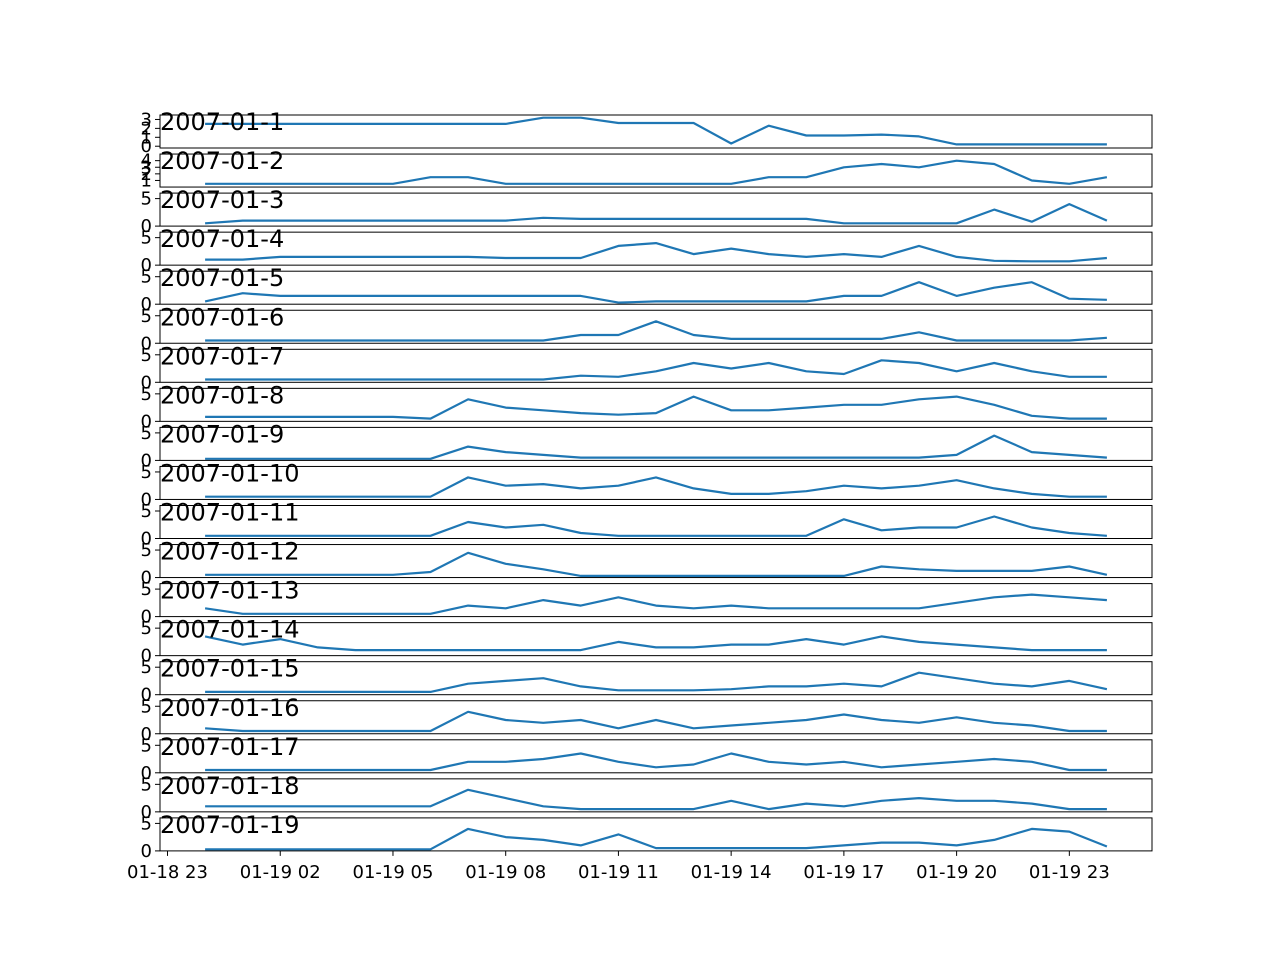 The width and height of the screenshot is (1280, 960). I want to click on subplot-title: 2007-01-5, so click(222, 278).